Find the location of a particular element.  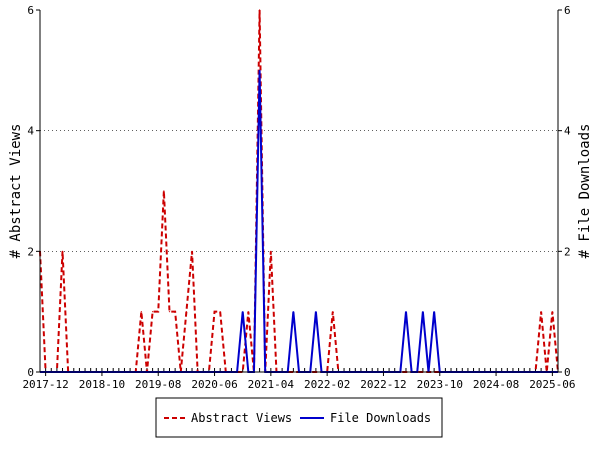

x-tick-label-2020-06: 2020-06 is located at coordinates (214, 384).